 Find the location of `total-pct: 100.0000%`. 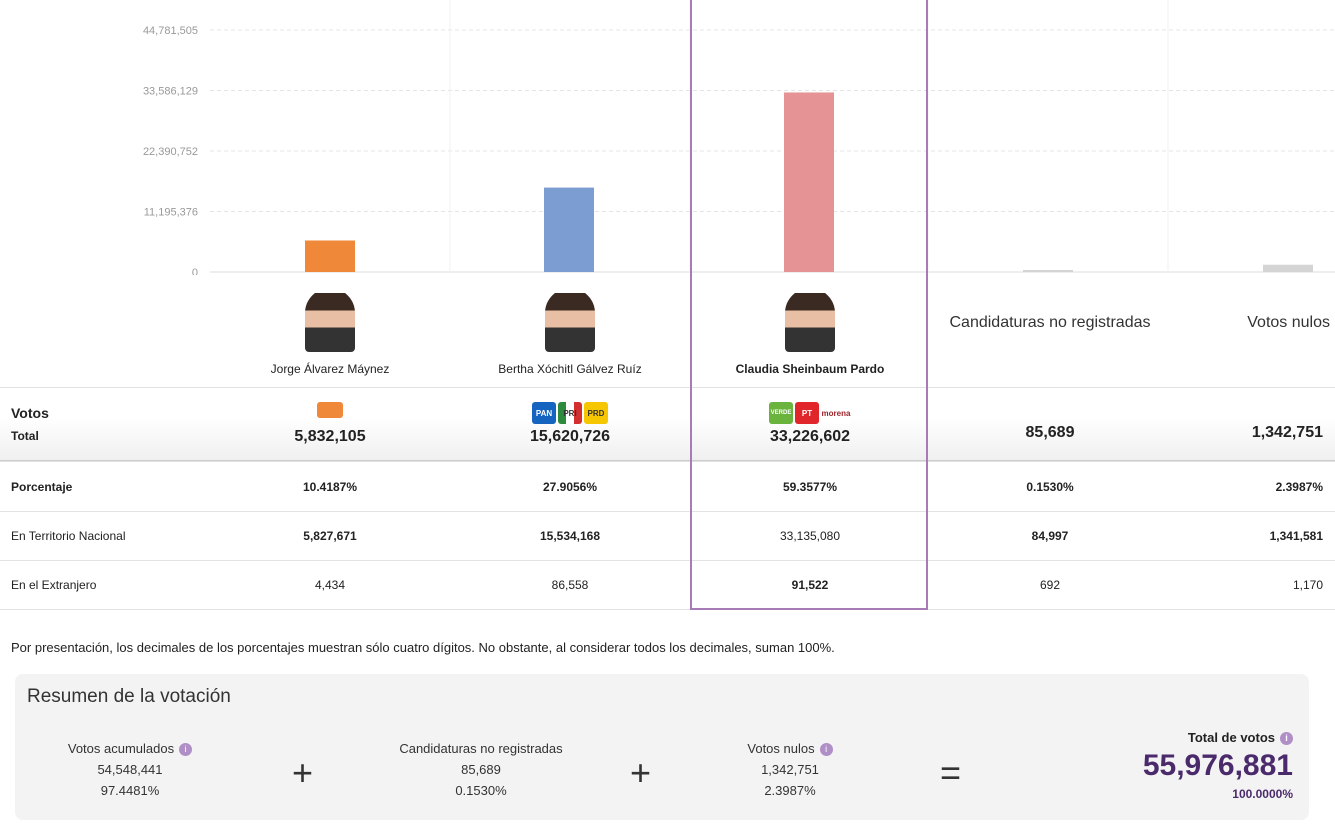

total-pct: 100.0000% is located at coordinates (1262, 794).